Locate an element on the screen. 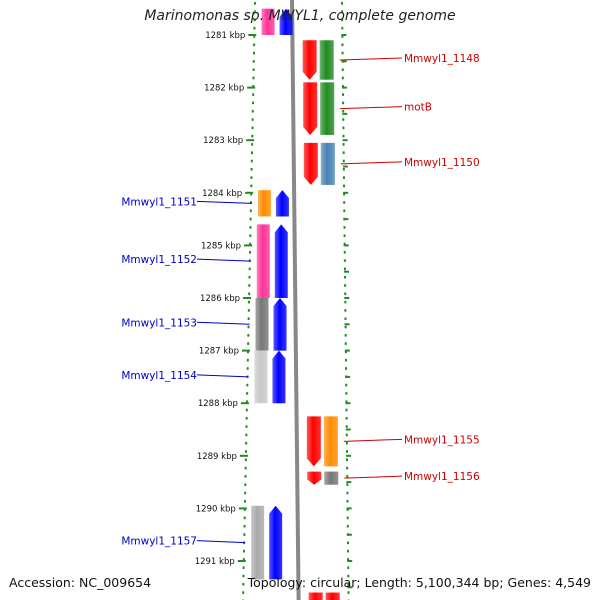  protein-box-bottom-partial-right is located at coordinates (332, 596).